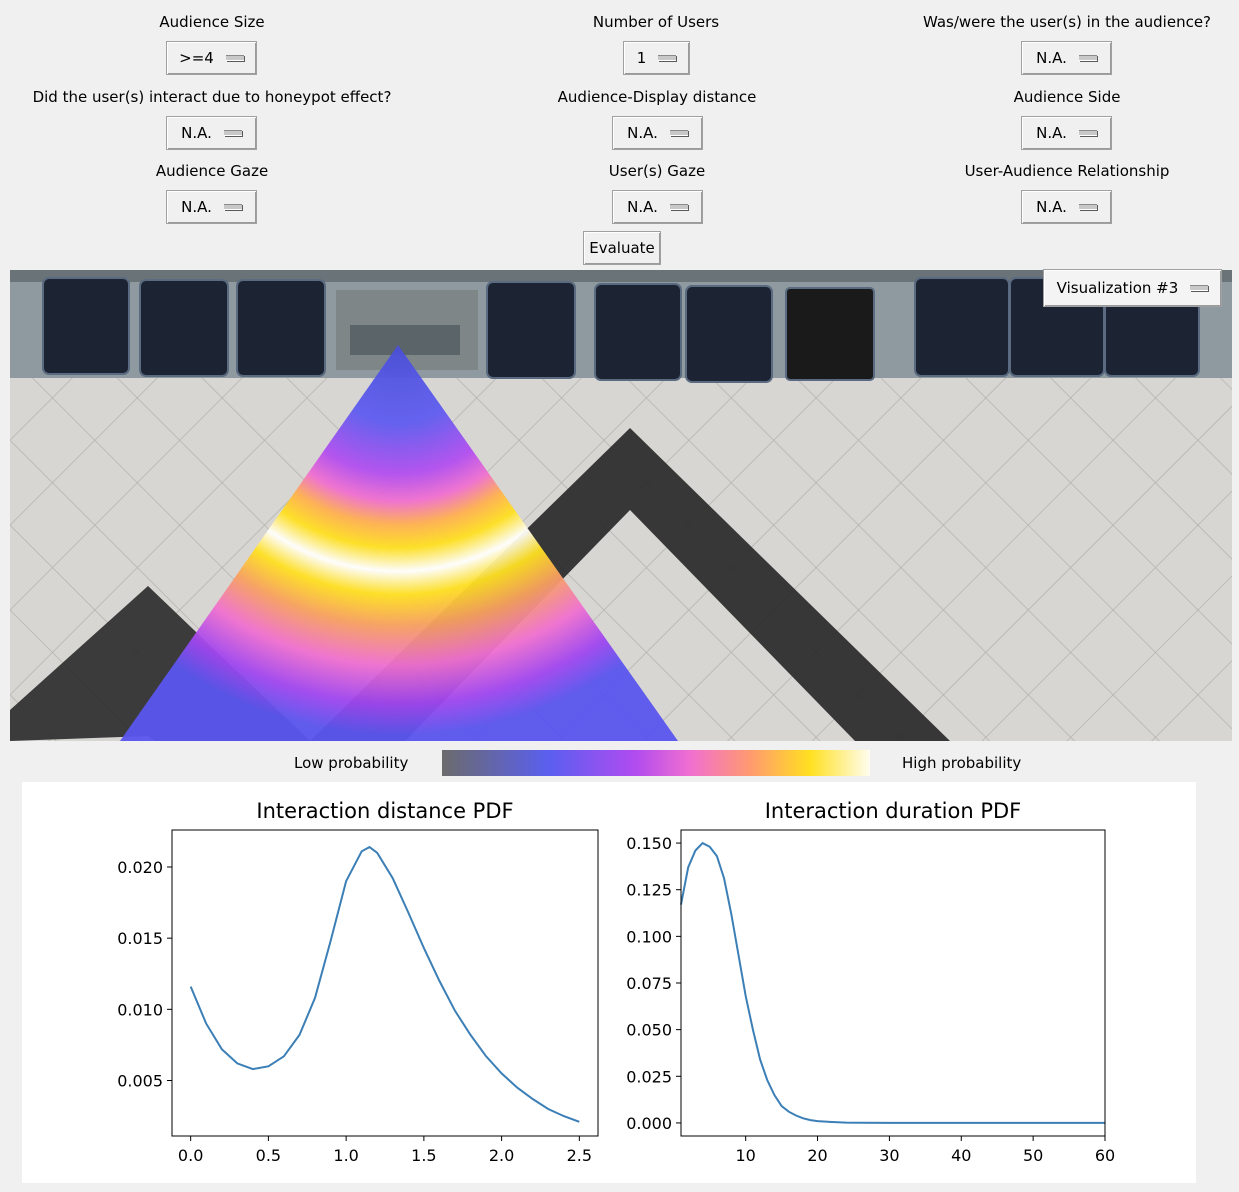 The width and height of the screenshot is (1239, 1192). Describe the element at coordinates (657, 171) in the screenshot. I see `users-gaze-label: User(s) Gaze` at that location.